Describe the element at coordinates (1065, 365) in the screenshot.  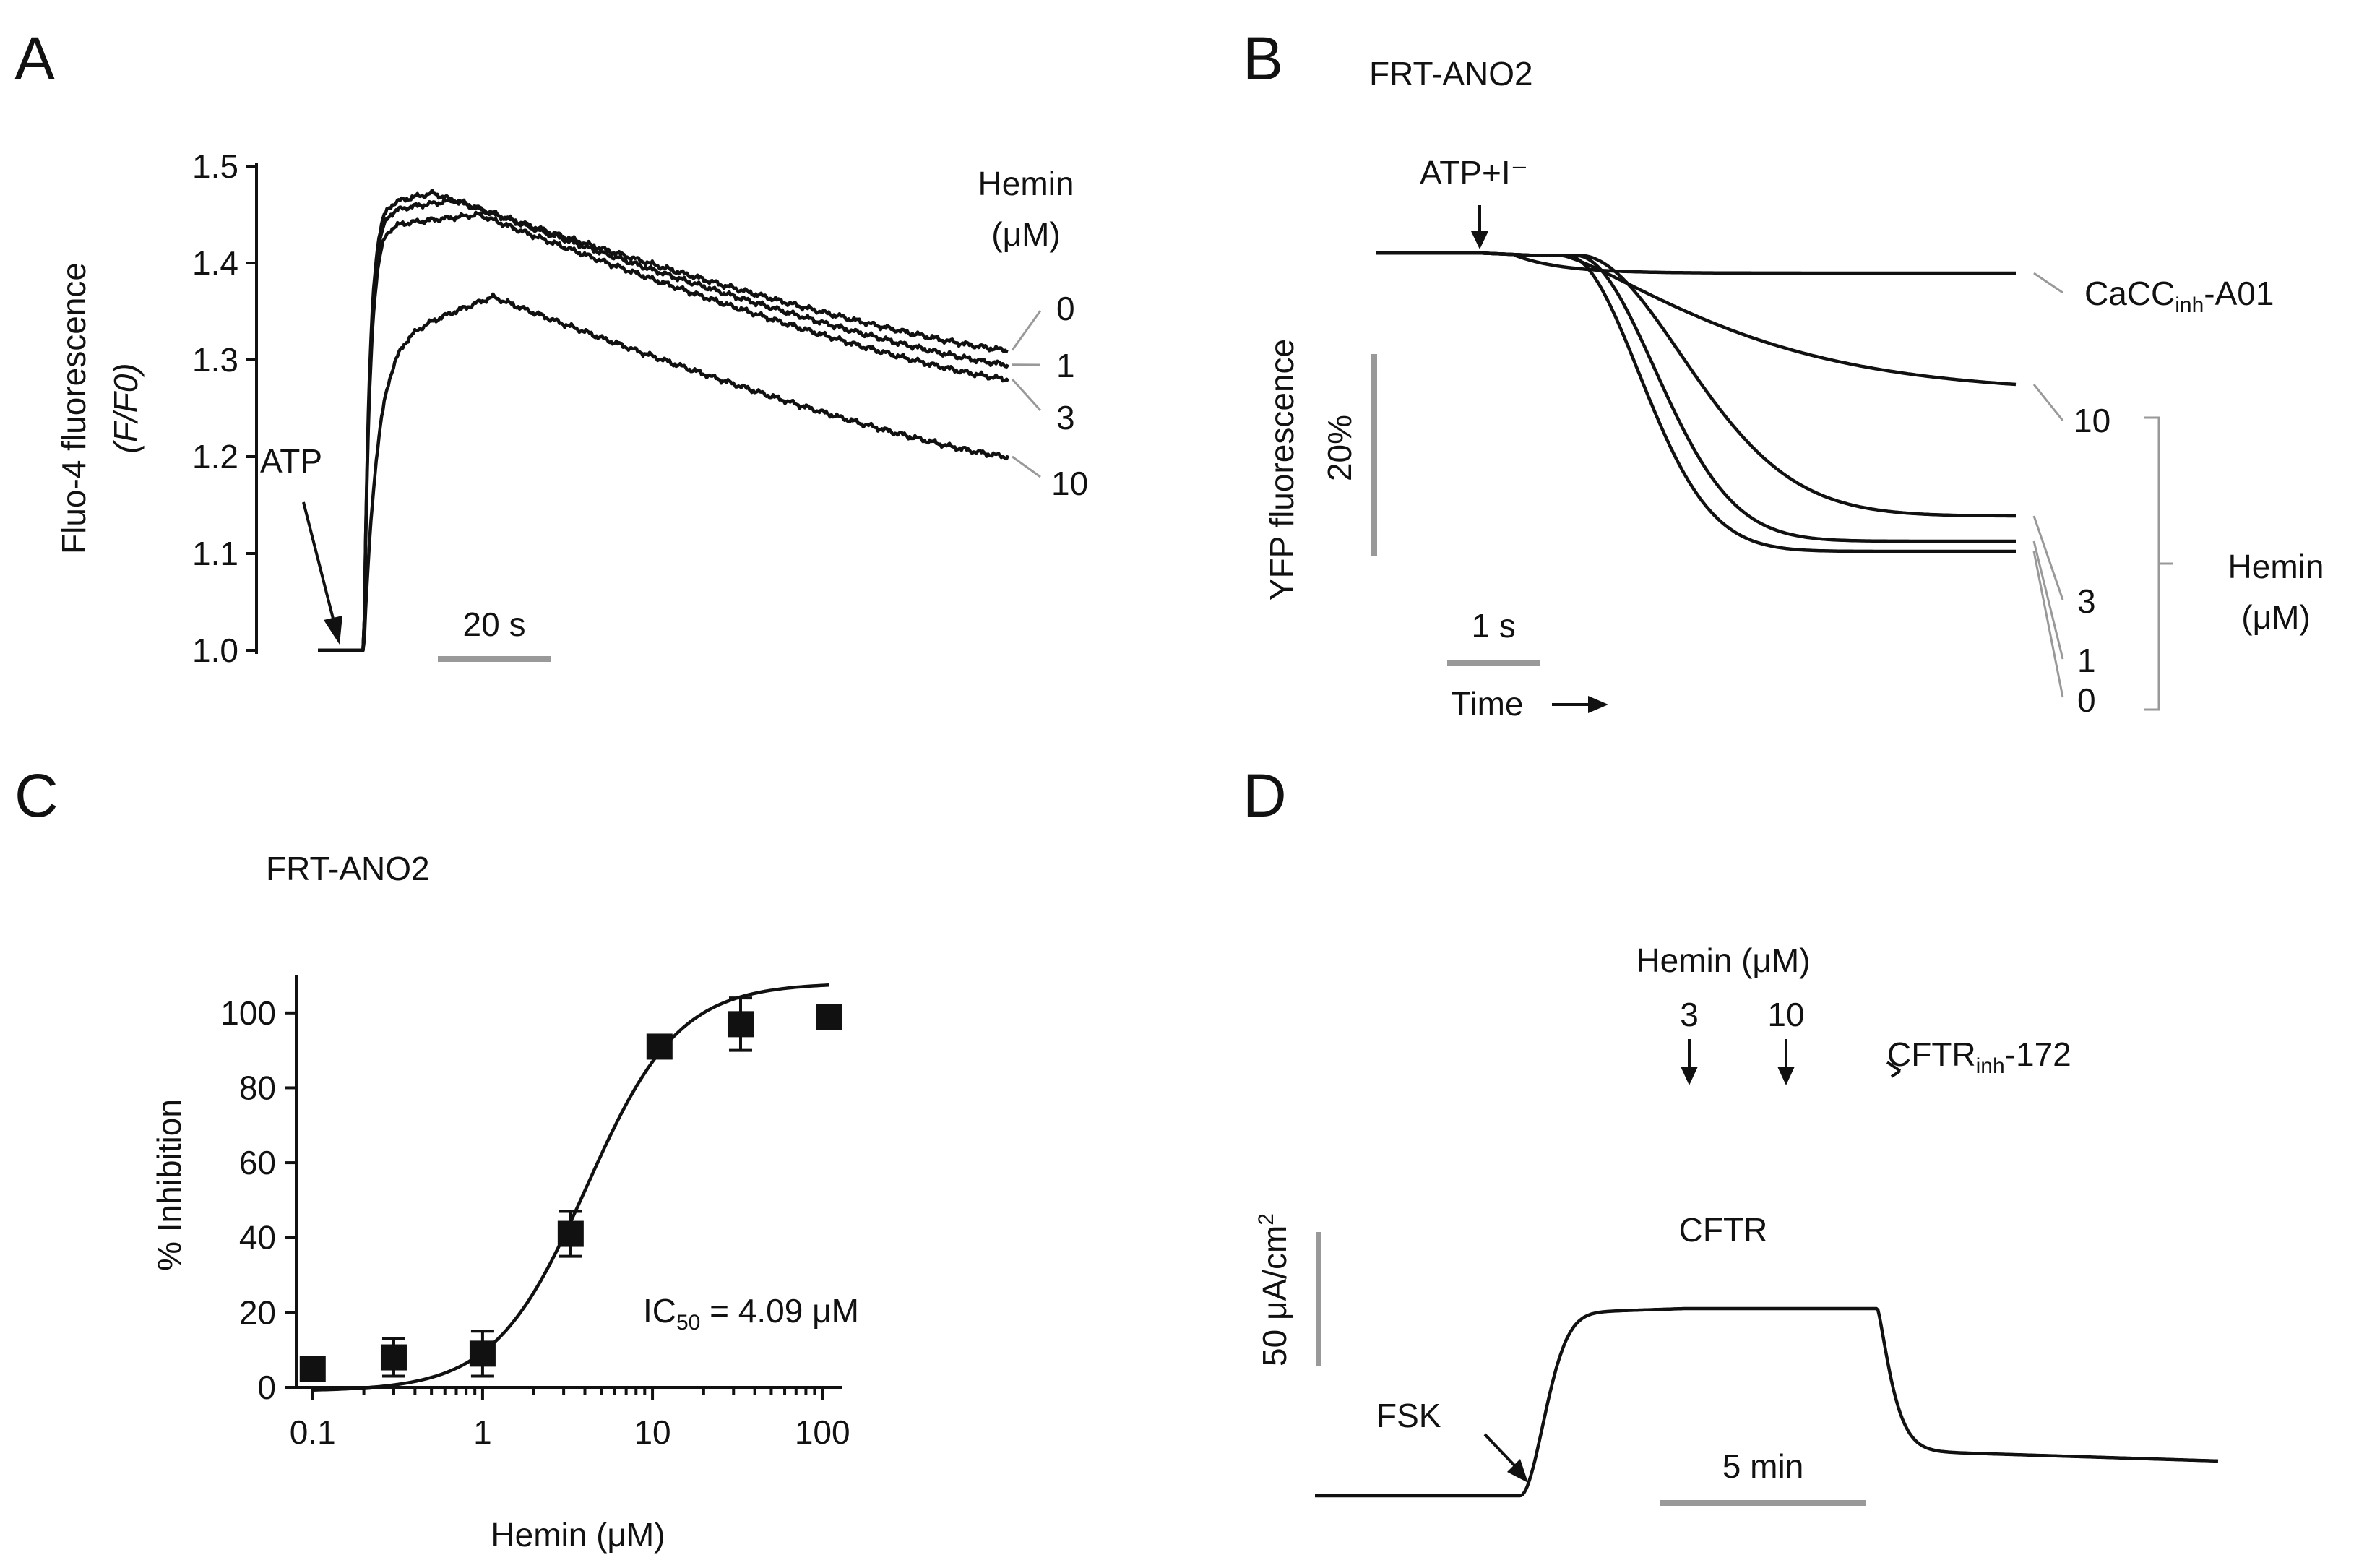
I see `a-series-label-1: 1` at that location.